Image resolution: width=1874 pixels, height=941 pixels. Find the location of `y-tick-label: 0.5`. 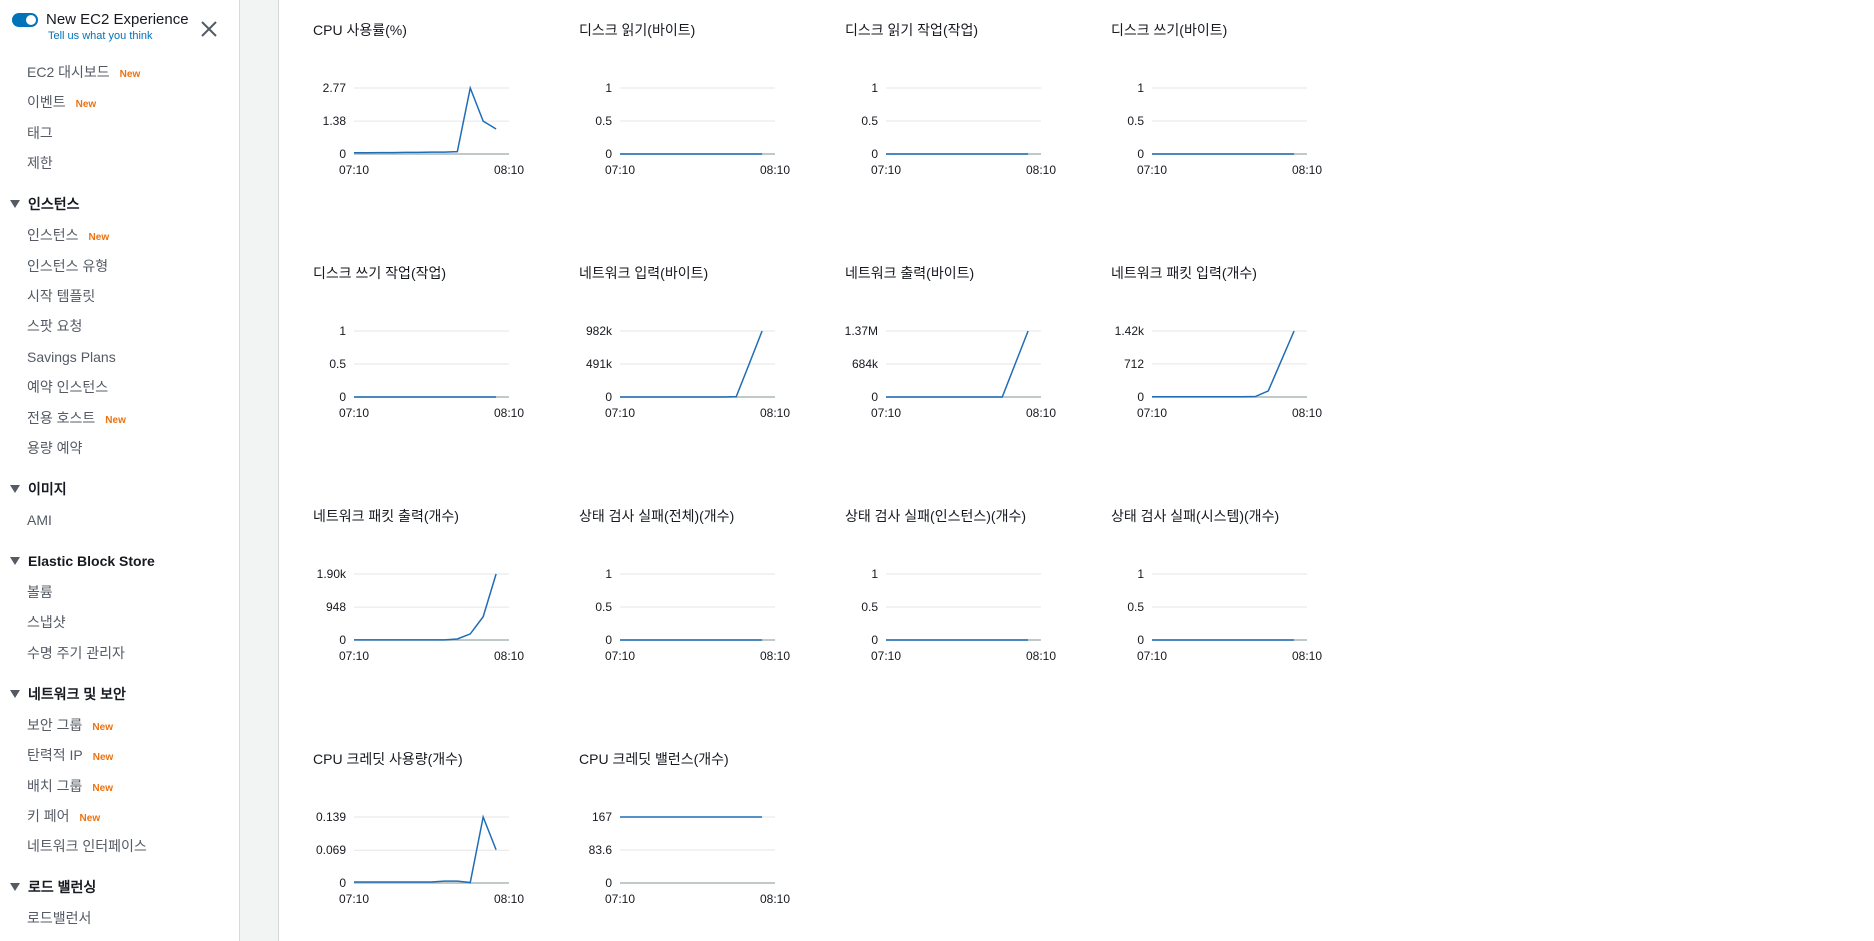

y-tick-label: 0.5 is located at coordinates (603, 121).